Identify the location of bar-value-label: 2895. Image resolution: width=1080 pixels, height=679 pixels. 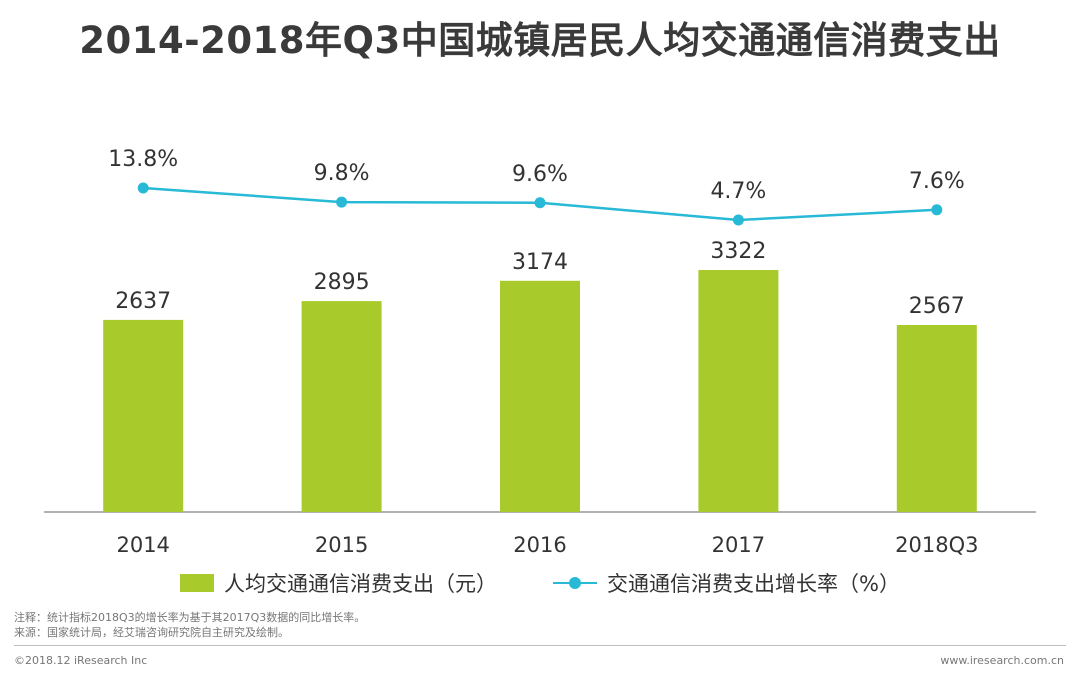
(342, 282).